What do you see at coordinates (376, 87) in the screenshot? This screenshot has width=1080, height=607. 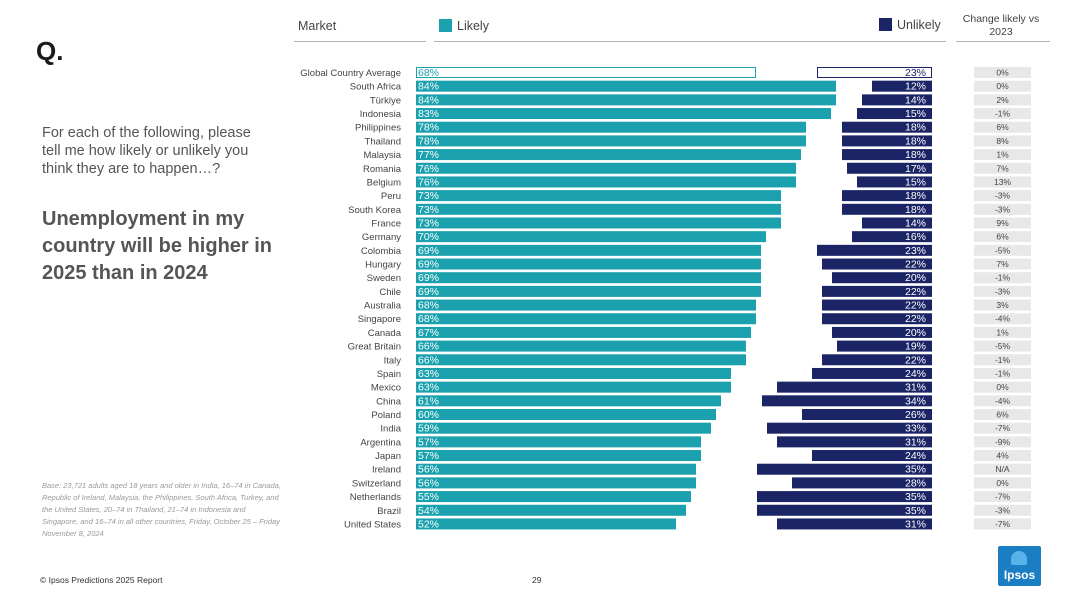 I see `category-label: South Africa` at bounding box center [376, 87].